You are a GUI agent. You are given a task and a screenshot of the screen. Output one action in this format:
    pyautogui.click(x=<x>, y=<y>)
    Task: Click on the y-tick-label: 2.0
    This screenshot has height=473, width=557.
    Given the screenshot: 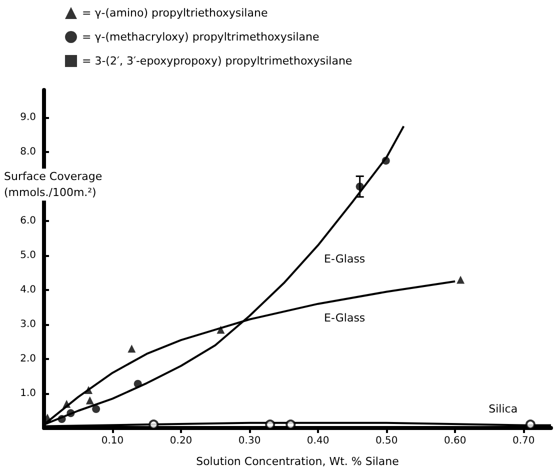 What is the action you would take?
    pyautogui.click(x=28, y=359)
    